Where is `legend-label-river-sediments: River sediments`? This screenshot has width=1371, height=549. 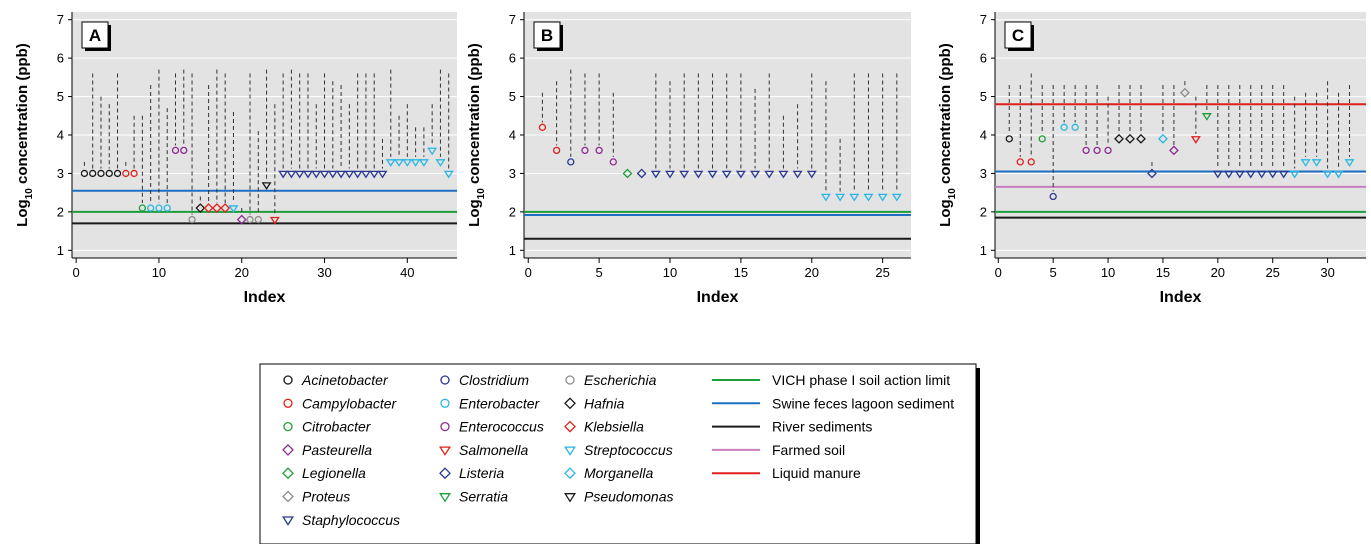 legend-label-river-sediments: River sediments is located at coordinates (822, 427).